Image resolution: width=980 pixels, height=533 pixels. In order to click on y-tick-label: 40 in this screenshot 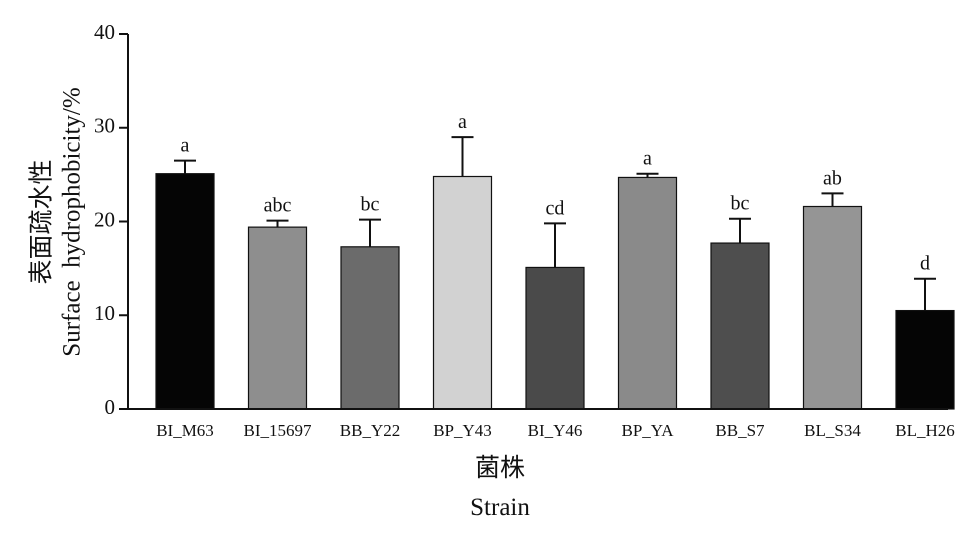, I will do `click(104, 32)`.